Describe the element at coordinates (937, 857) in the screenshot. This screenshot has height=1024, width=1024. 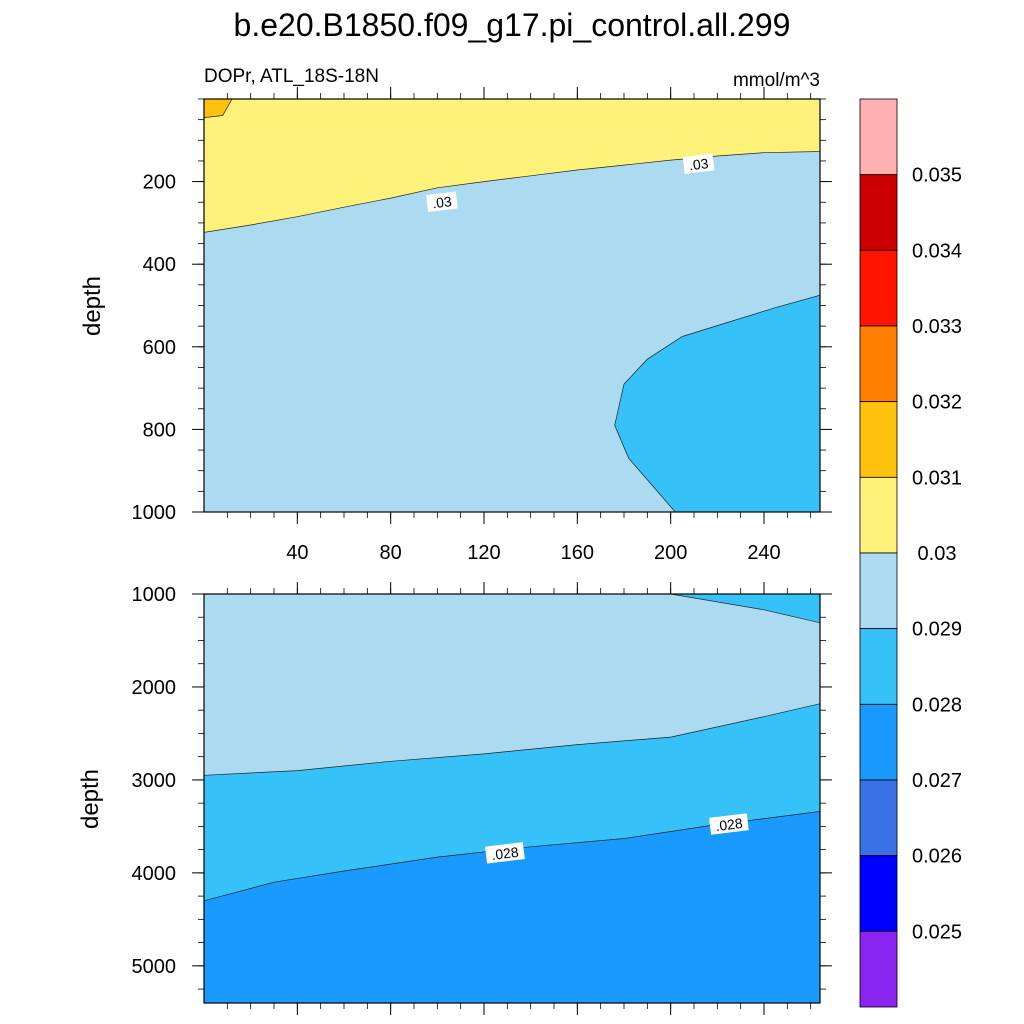
I see `colorbar-level-label: 0.026` at that location.